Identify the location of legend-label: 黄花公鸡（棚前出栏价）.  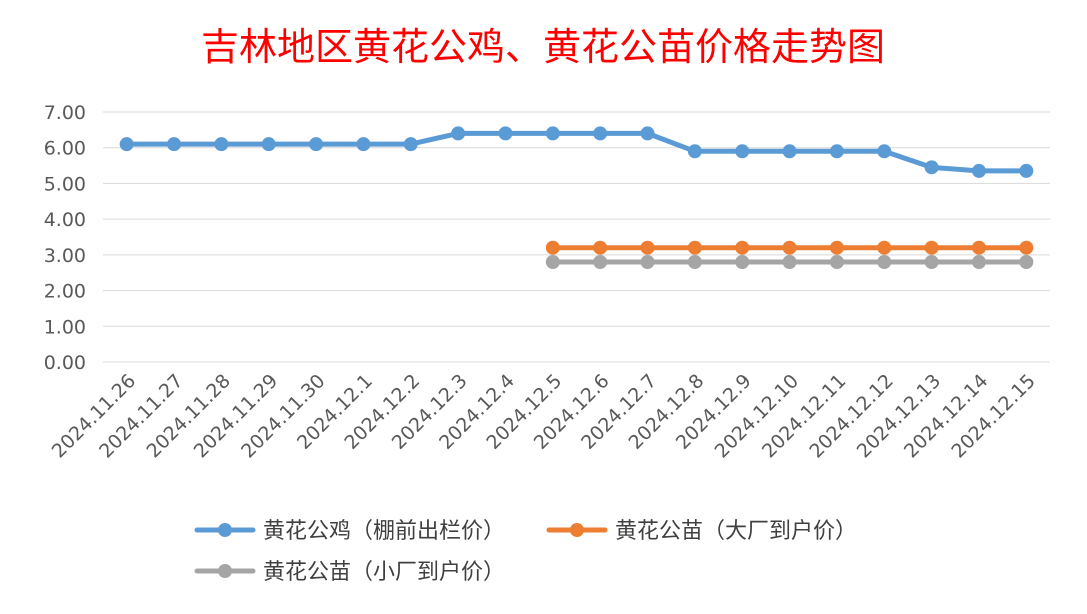
(384, 531).